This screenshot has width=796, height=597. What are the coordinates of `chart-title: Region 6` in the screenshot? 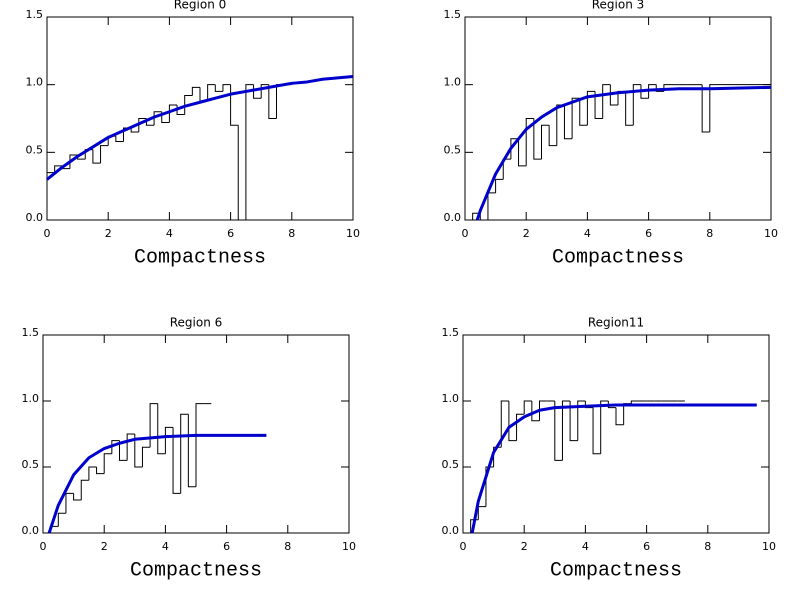 It's located at (196, 323).